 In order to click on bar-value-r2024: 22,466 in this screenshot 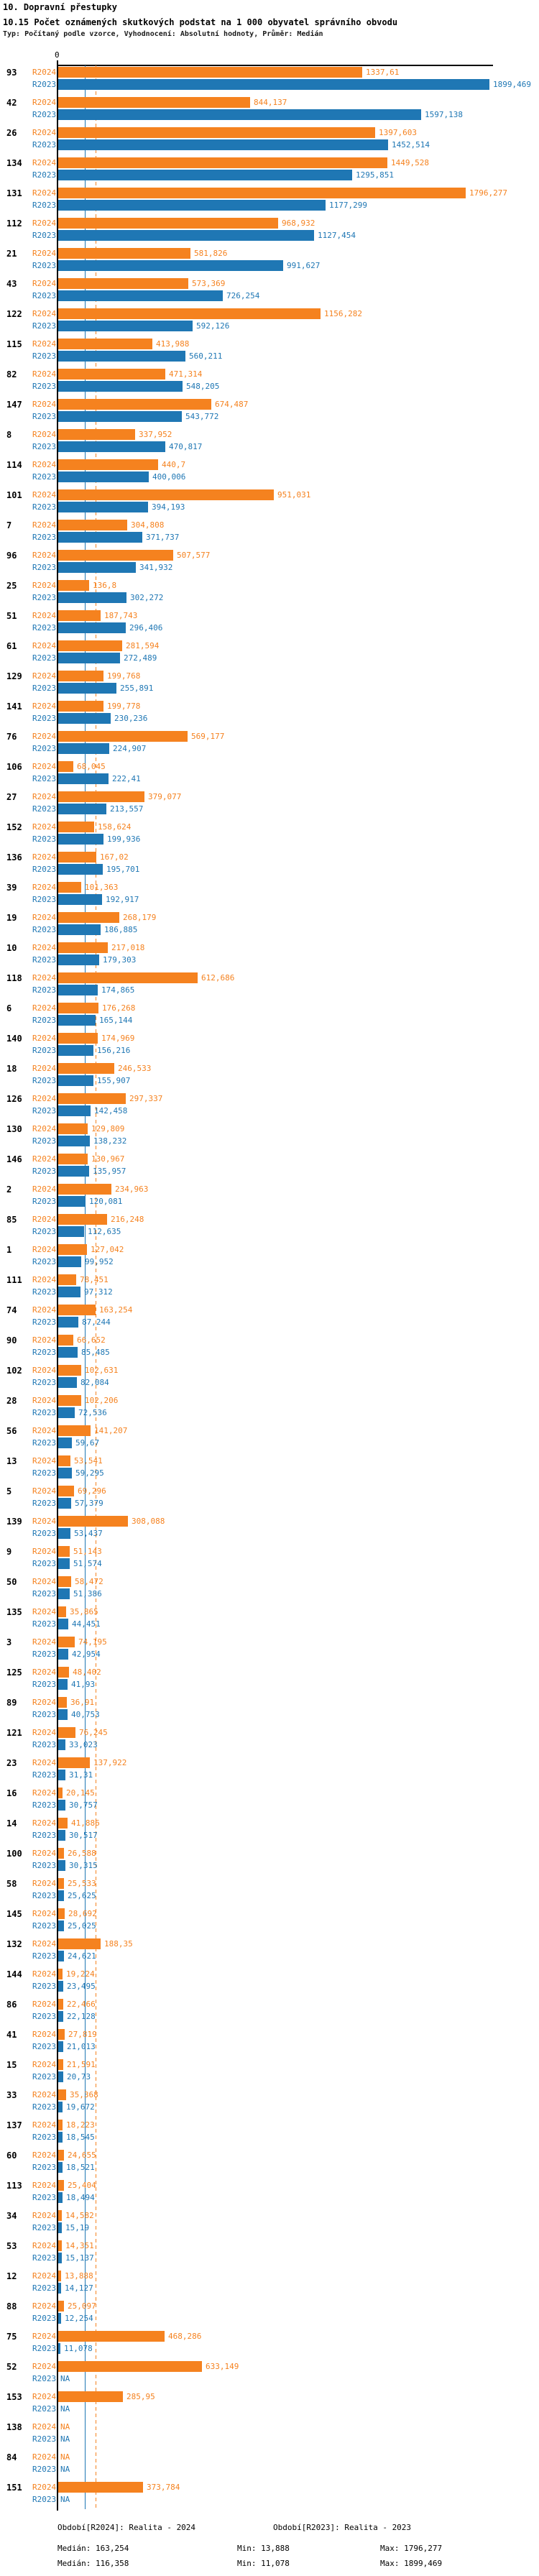, I will do `click(81, 2004)`.